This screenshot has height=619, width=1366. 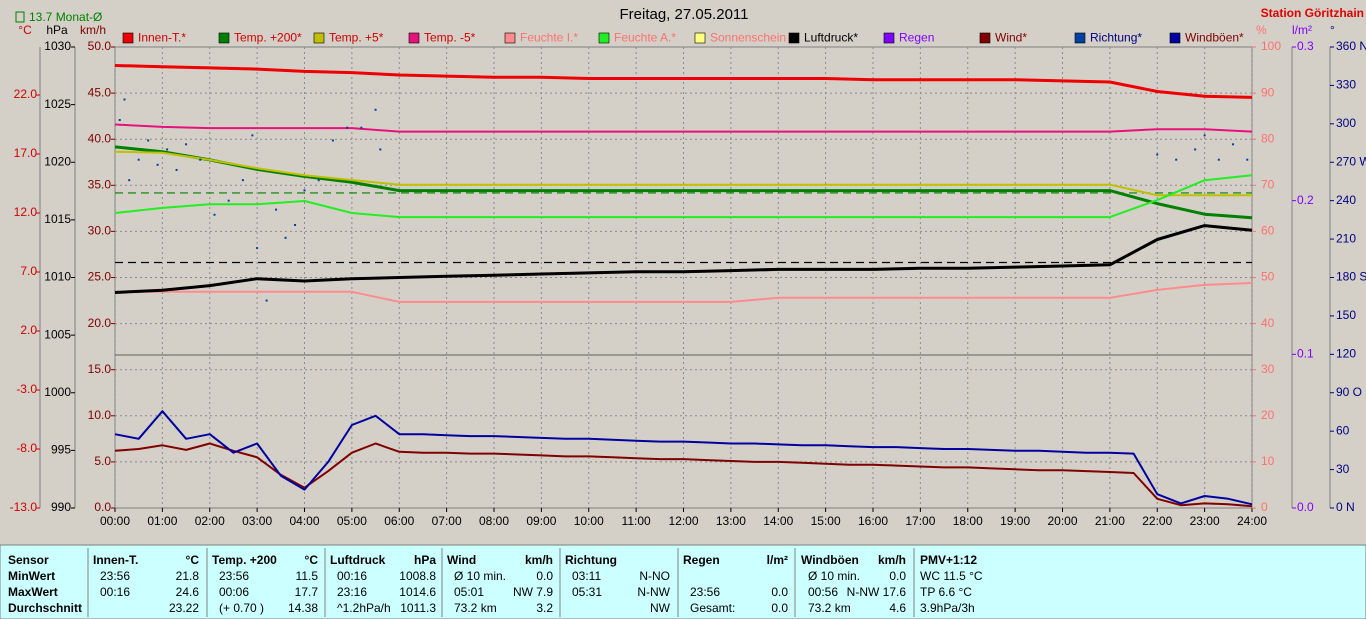 I want to click on column-name: Luftdruck, so click(x=358, y=560).